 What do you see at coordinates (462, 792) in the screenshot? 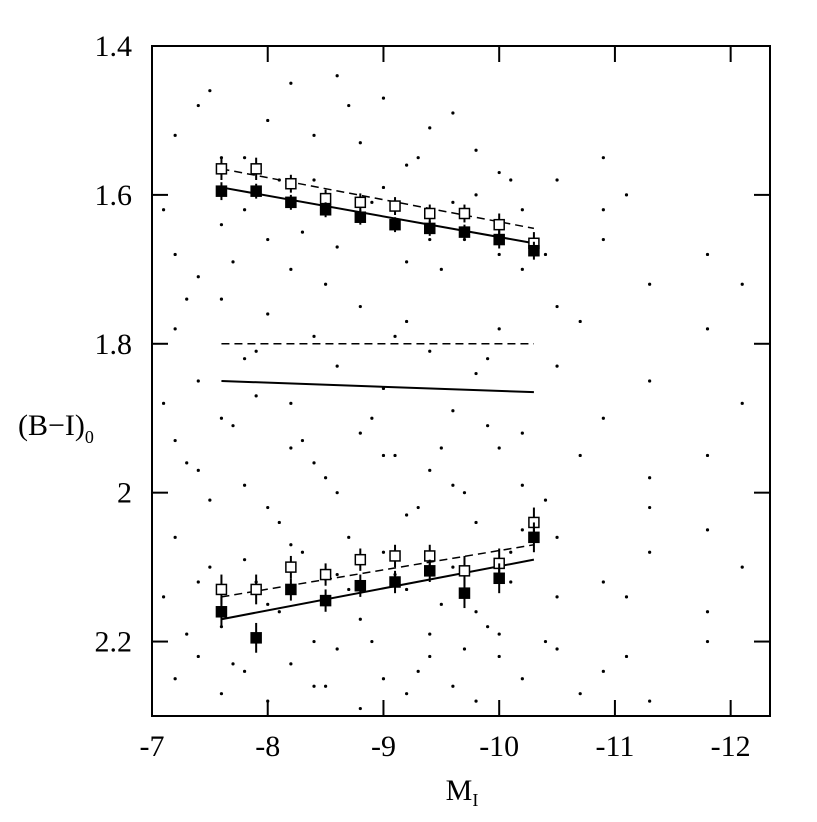
I see `x-axis-label: MI` at bounding box center [462, 792].